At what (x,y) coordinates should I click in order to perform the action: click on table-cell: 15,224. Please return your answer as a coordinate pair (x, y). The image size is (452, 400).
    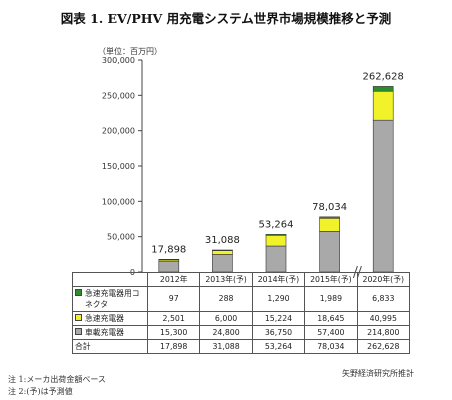
    Looking at the image, I should click on (278, 318).